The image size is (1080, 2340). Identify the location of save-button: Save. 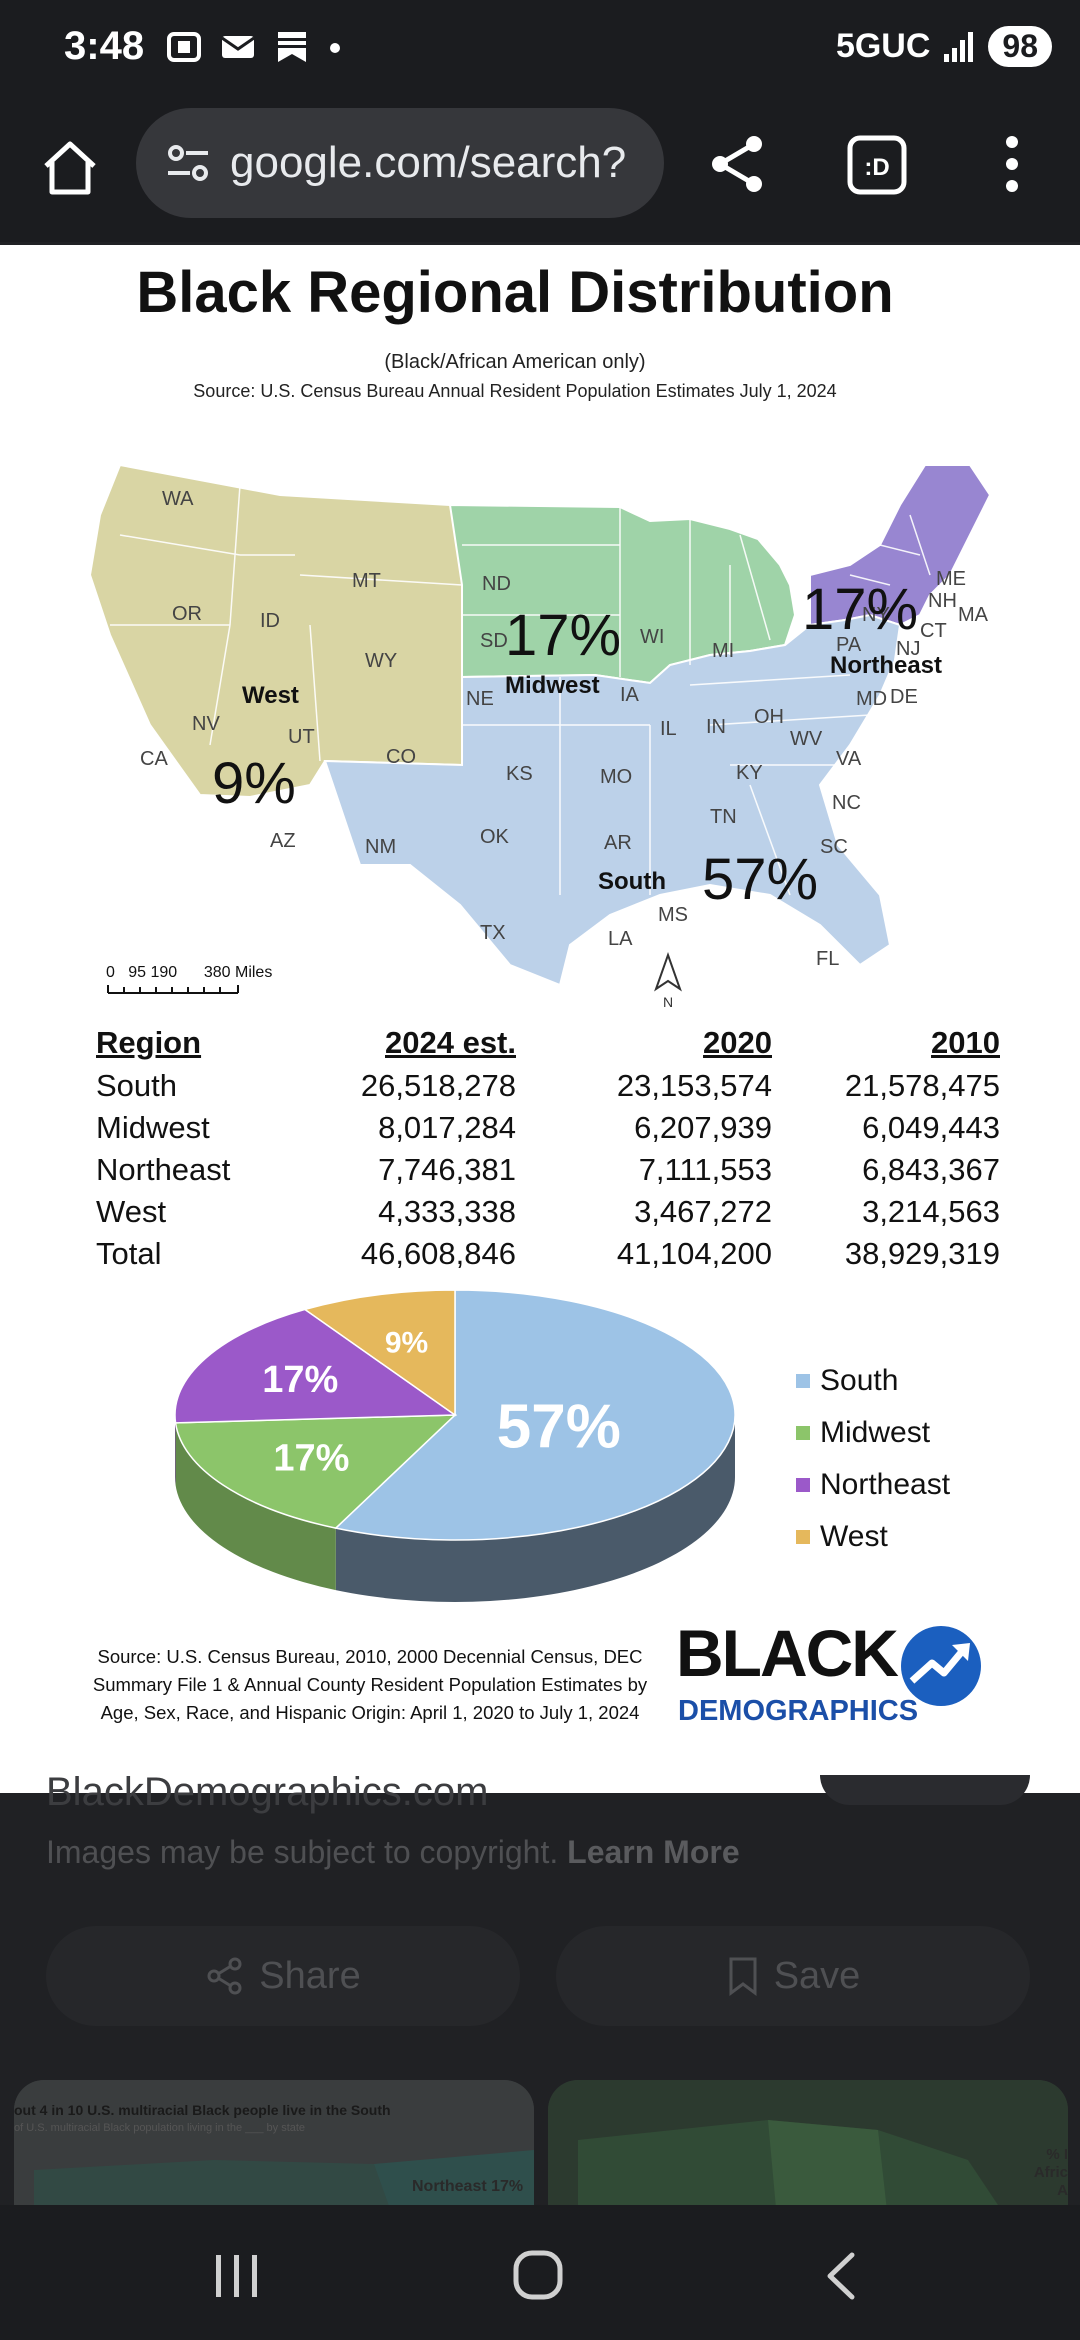
(793, 1976).